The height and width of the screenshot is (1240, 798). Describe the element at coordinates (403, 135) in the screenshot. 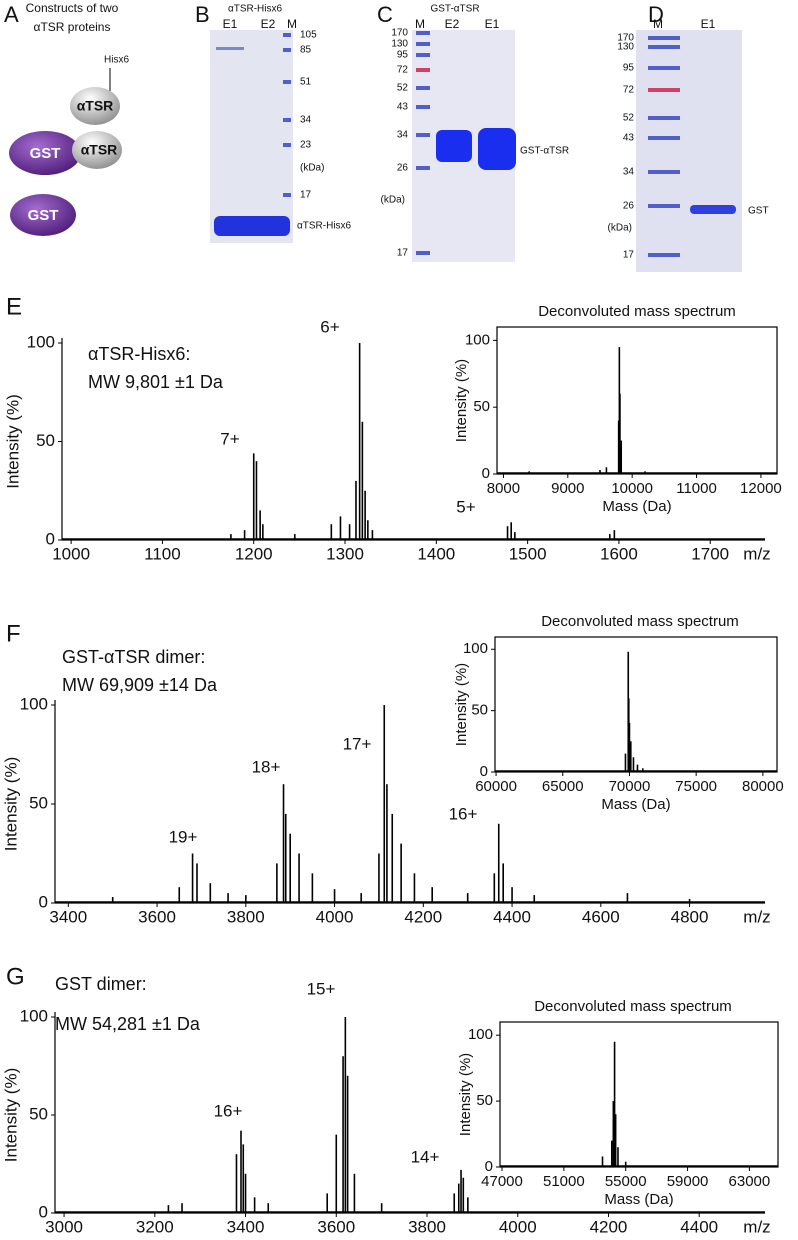

I see `ladder-label: 34` at that location.